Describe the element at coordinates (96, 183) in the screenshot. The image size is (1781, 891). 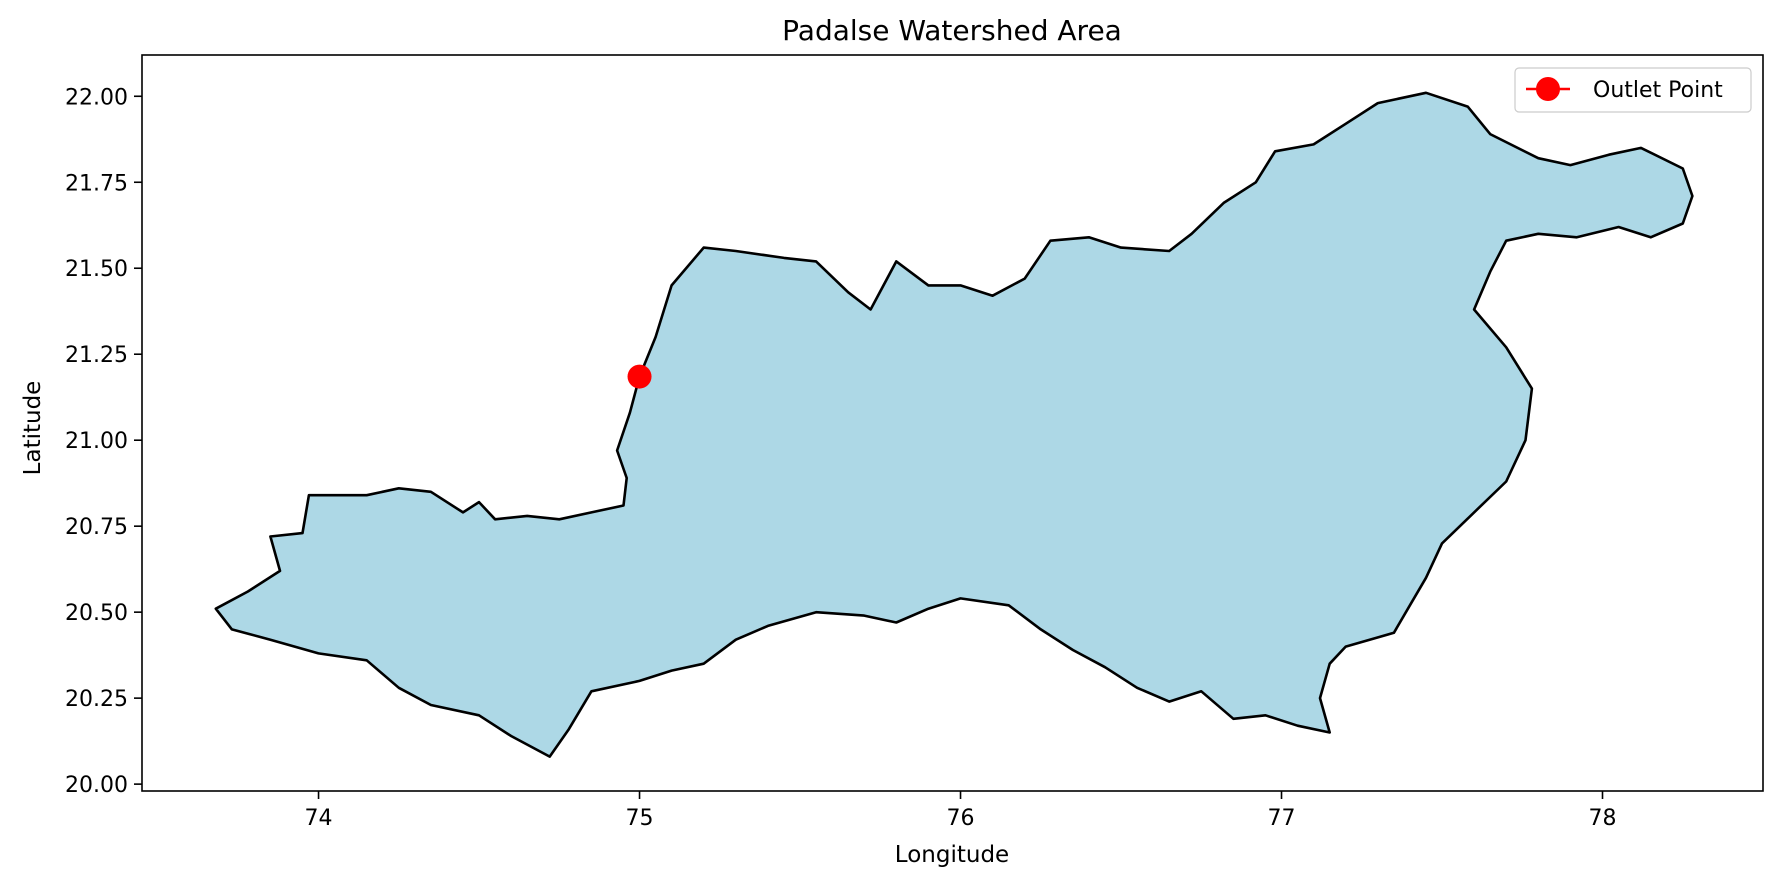
I see `y-tick-label: 21.75` at that location.